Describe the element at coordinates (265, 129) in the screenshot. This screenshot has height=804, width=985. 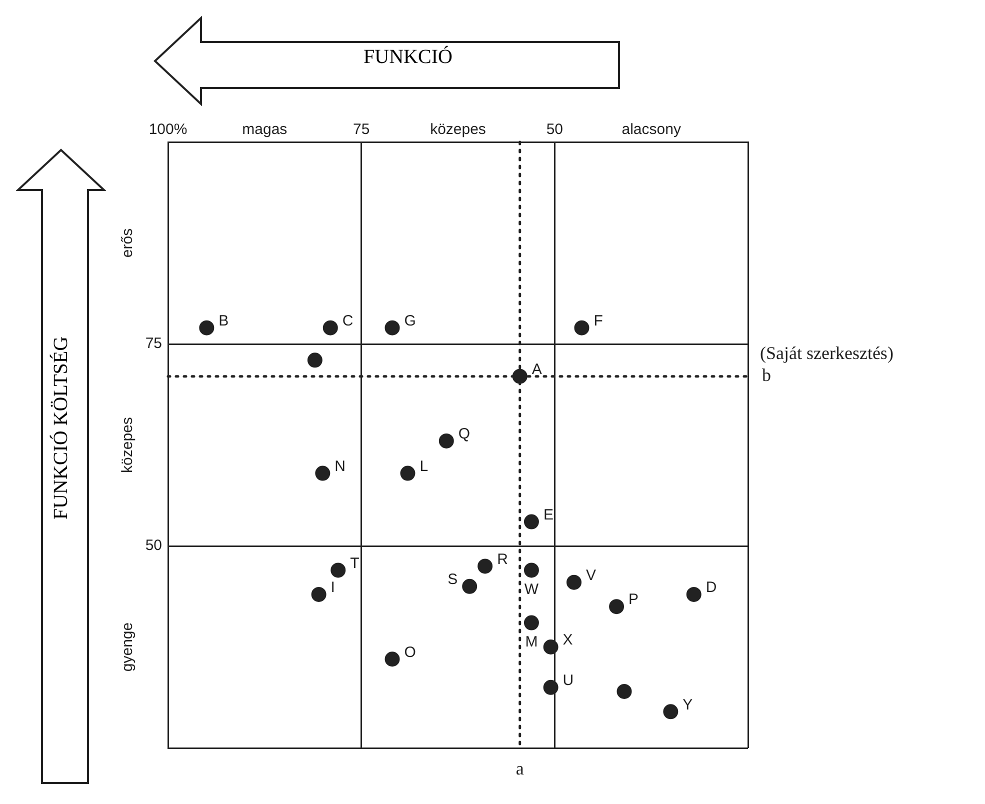
I see `text: magas` at that location.